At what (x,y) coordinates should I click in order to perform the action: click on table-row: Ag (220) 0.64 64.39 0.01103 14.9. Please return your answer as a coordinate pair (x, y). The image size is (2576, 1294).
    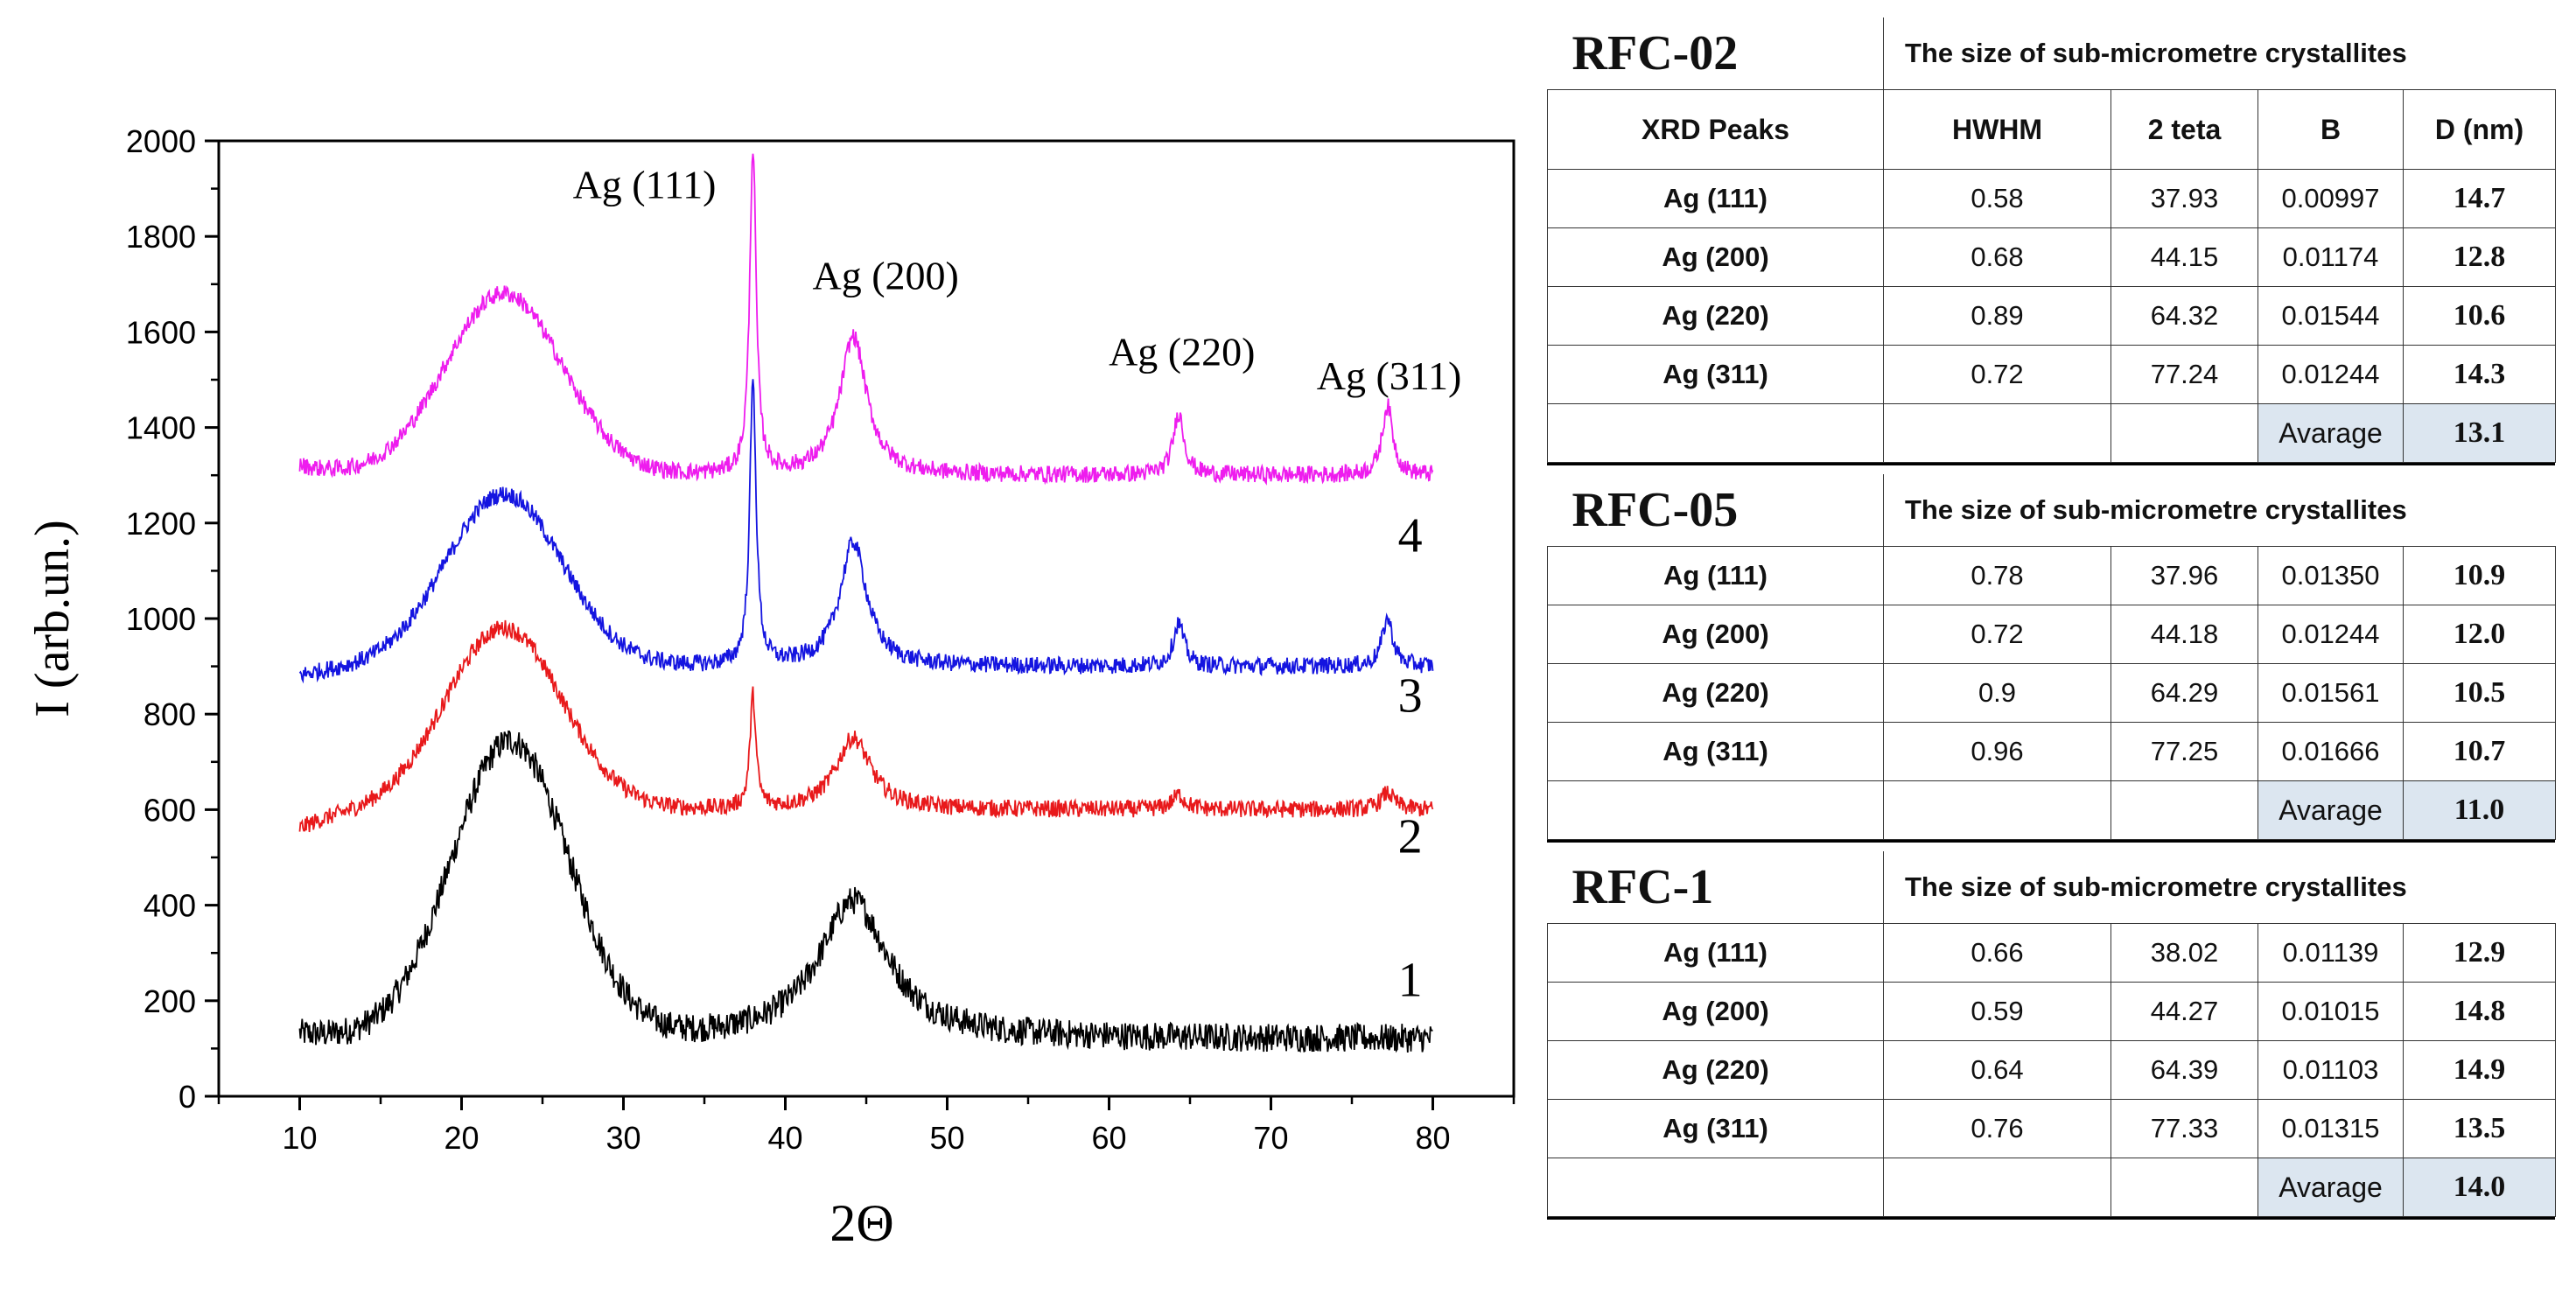
    Looking at the image, I should click on (2052, 1070).